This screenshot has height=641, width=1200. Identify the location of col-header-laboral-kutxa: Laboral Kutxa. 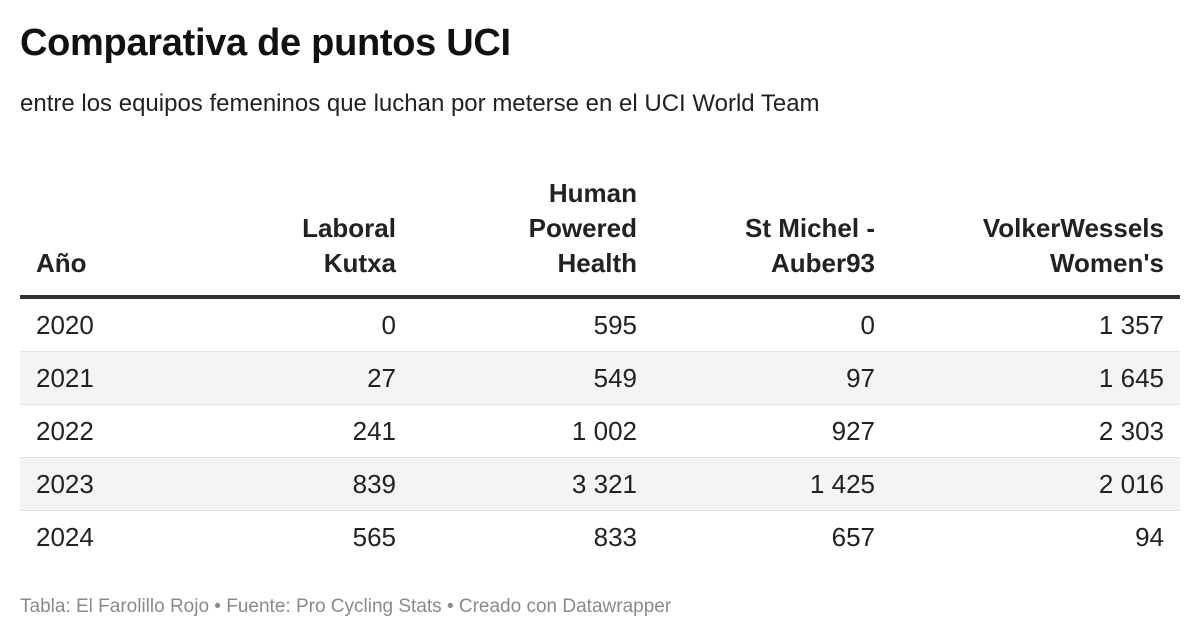
(279, 233).